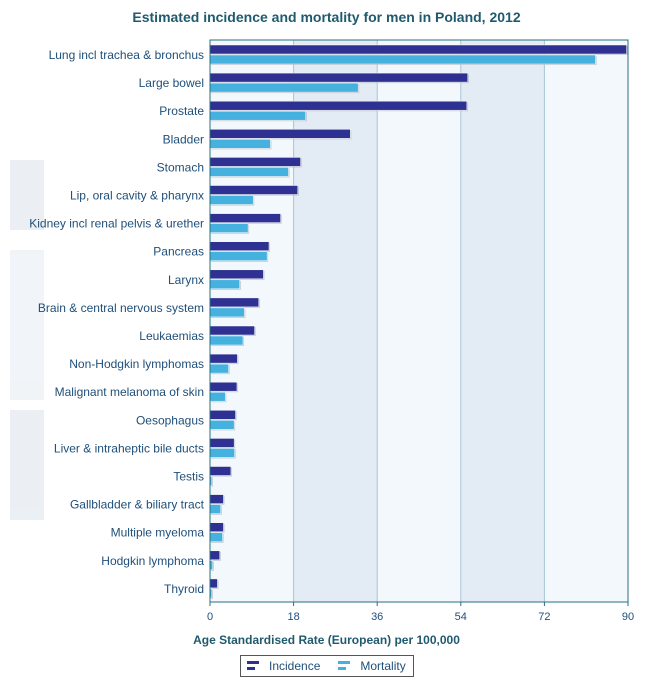  Describe the element at coordinates (116, 224) in the screenshot. I see `category-label: Kidney incl renal pelvis & urether` at that location.